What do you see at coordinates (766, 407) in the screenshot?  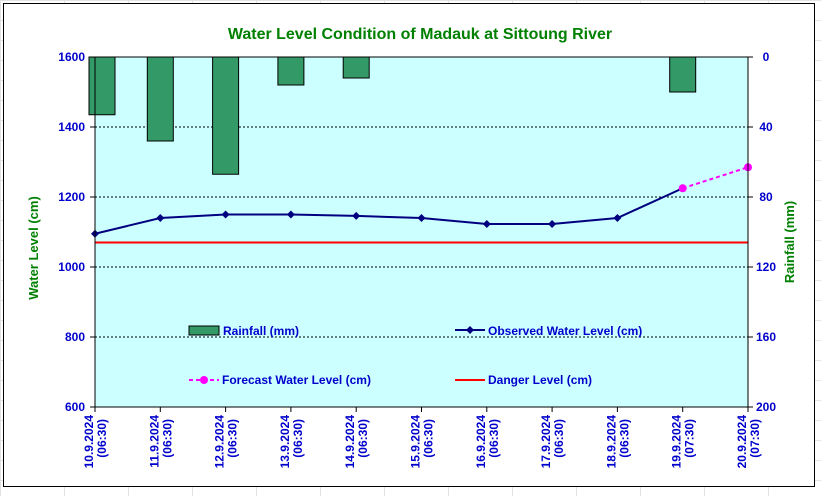 I see `y2-tick-label: 200` at bounding box center [766, 407].